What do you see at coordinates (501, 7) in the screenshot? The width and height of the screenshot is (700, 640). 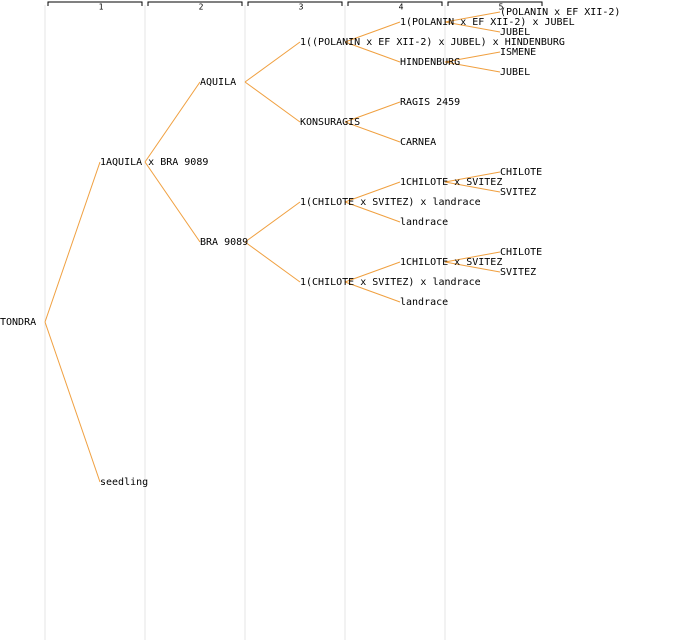 I see `column-header: 5` at bounding box center [501, 7].